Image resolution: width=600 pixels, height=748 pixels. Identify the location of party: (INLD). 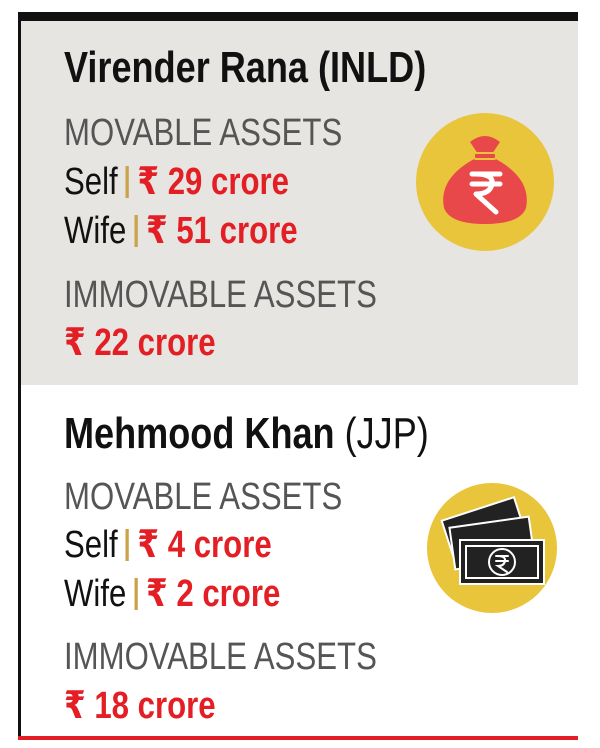
(372, 67).